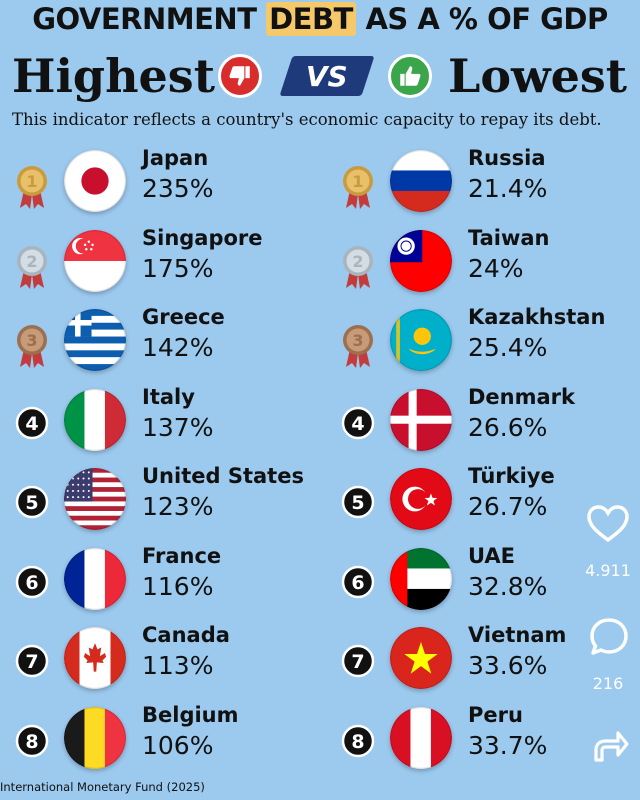  What do you see at coordinates (102, 787) in the screenshot?
I see `source-note: International Monetary Fund (2025)` at bounding box center [102, 787].